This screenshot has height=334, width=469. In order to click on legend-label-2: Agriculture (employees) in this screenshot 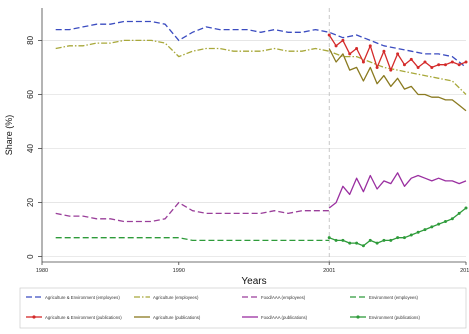, I will do `click(176, 297)`.